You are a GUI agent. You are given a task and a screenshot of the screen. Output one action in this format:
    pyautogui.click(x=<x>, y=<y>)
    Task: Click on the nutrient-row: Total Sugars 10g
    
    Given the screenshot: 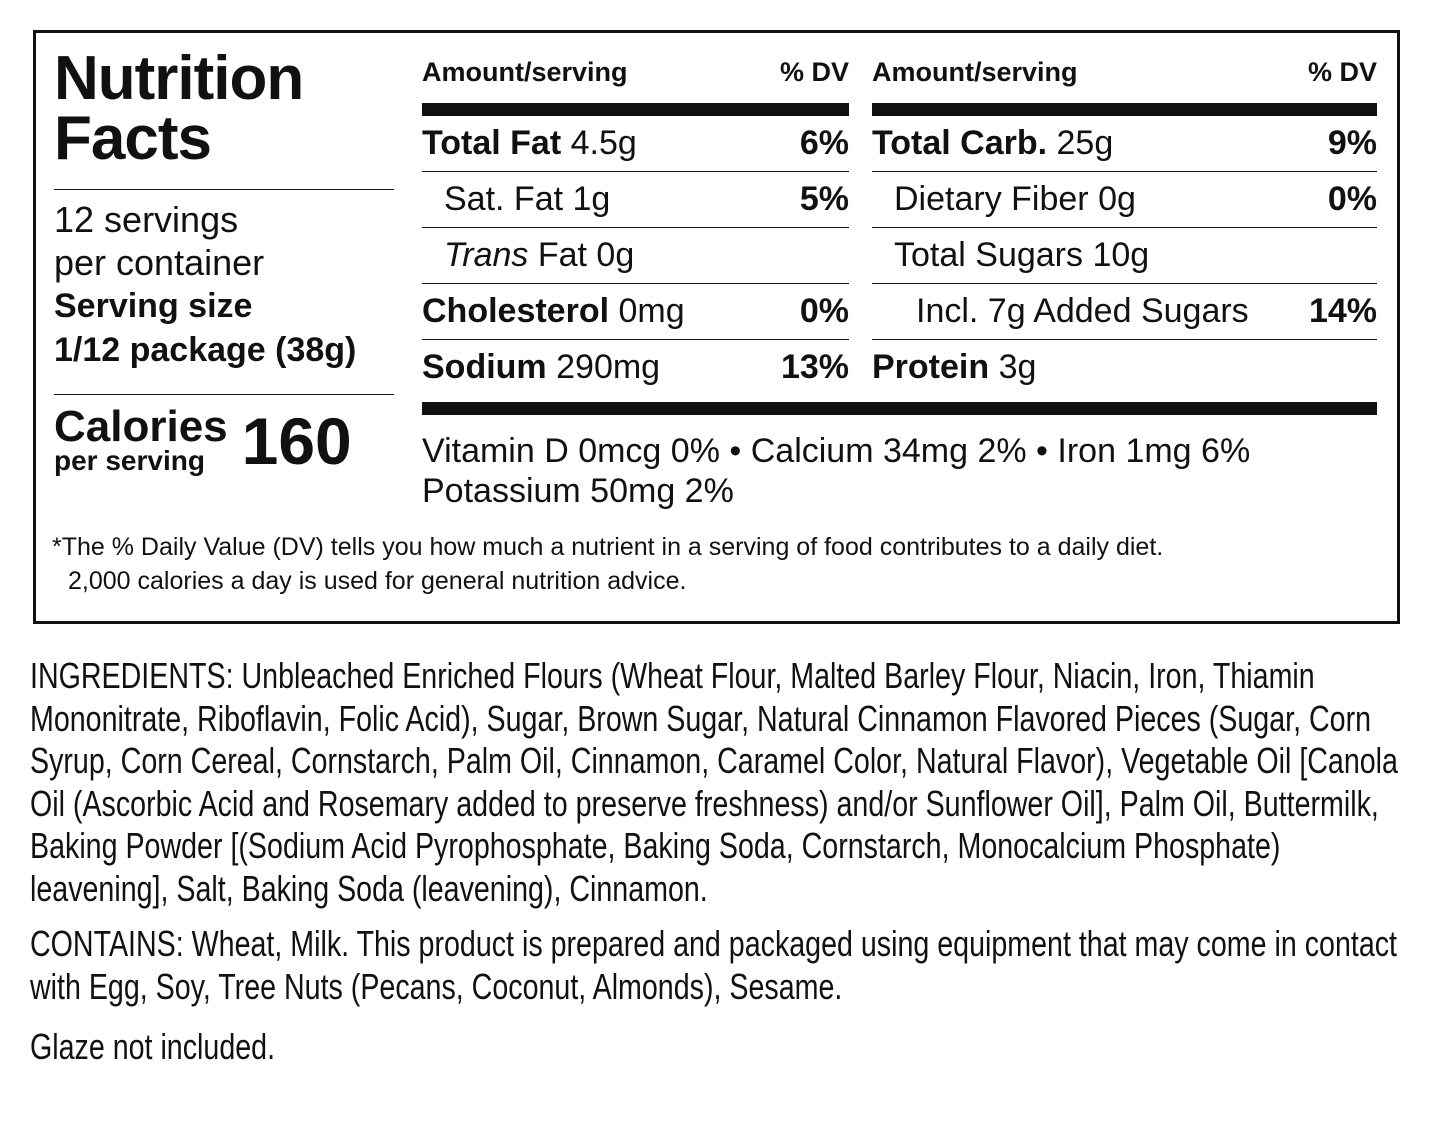 What is the action you would take?
    pyautogui.click(x=1124, y=256)
    